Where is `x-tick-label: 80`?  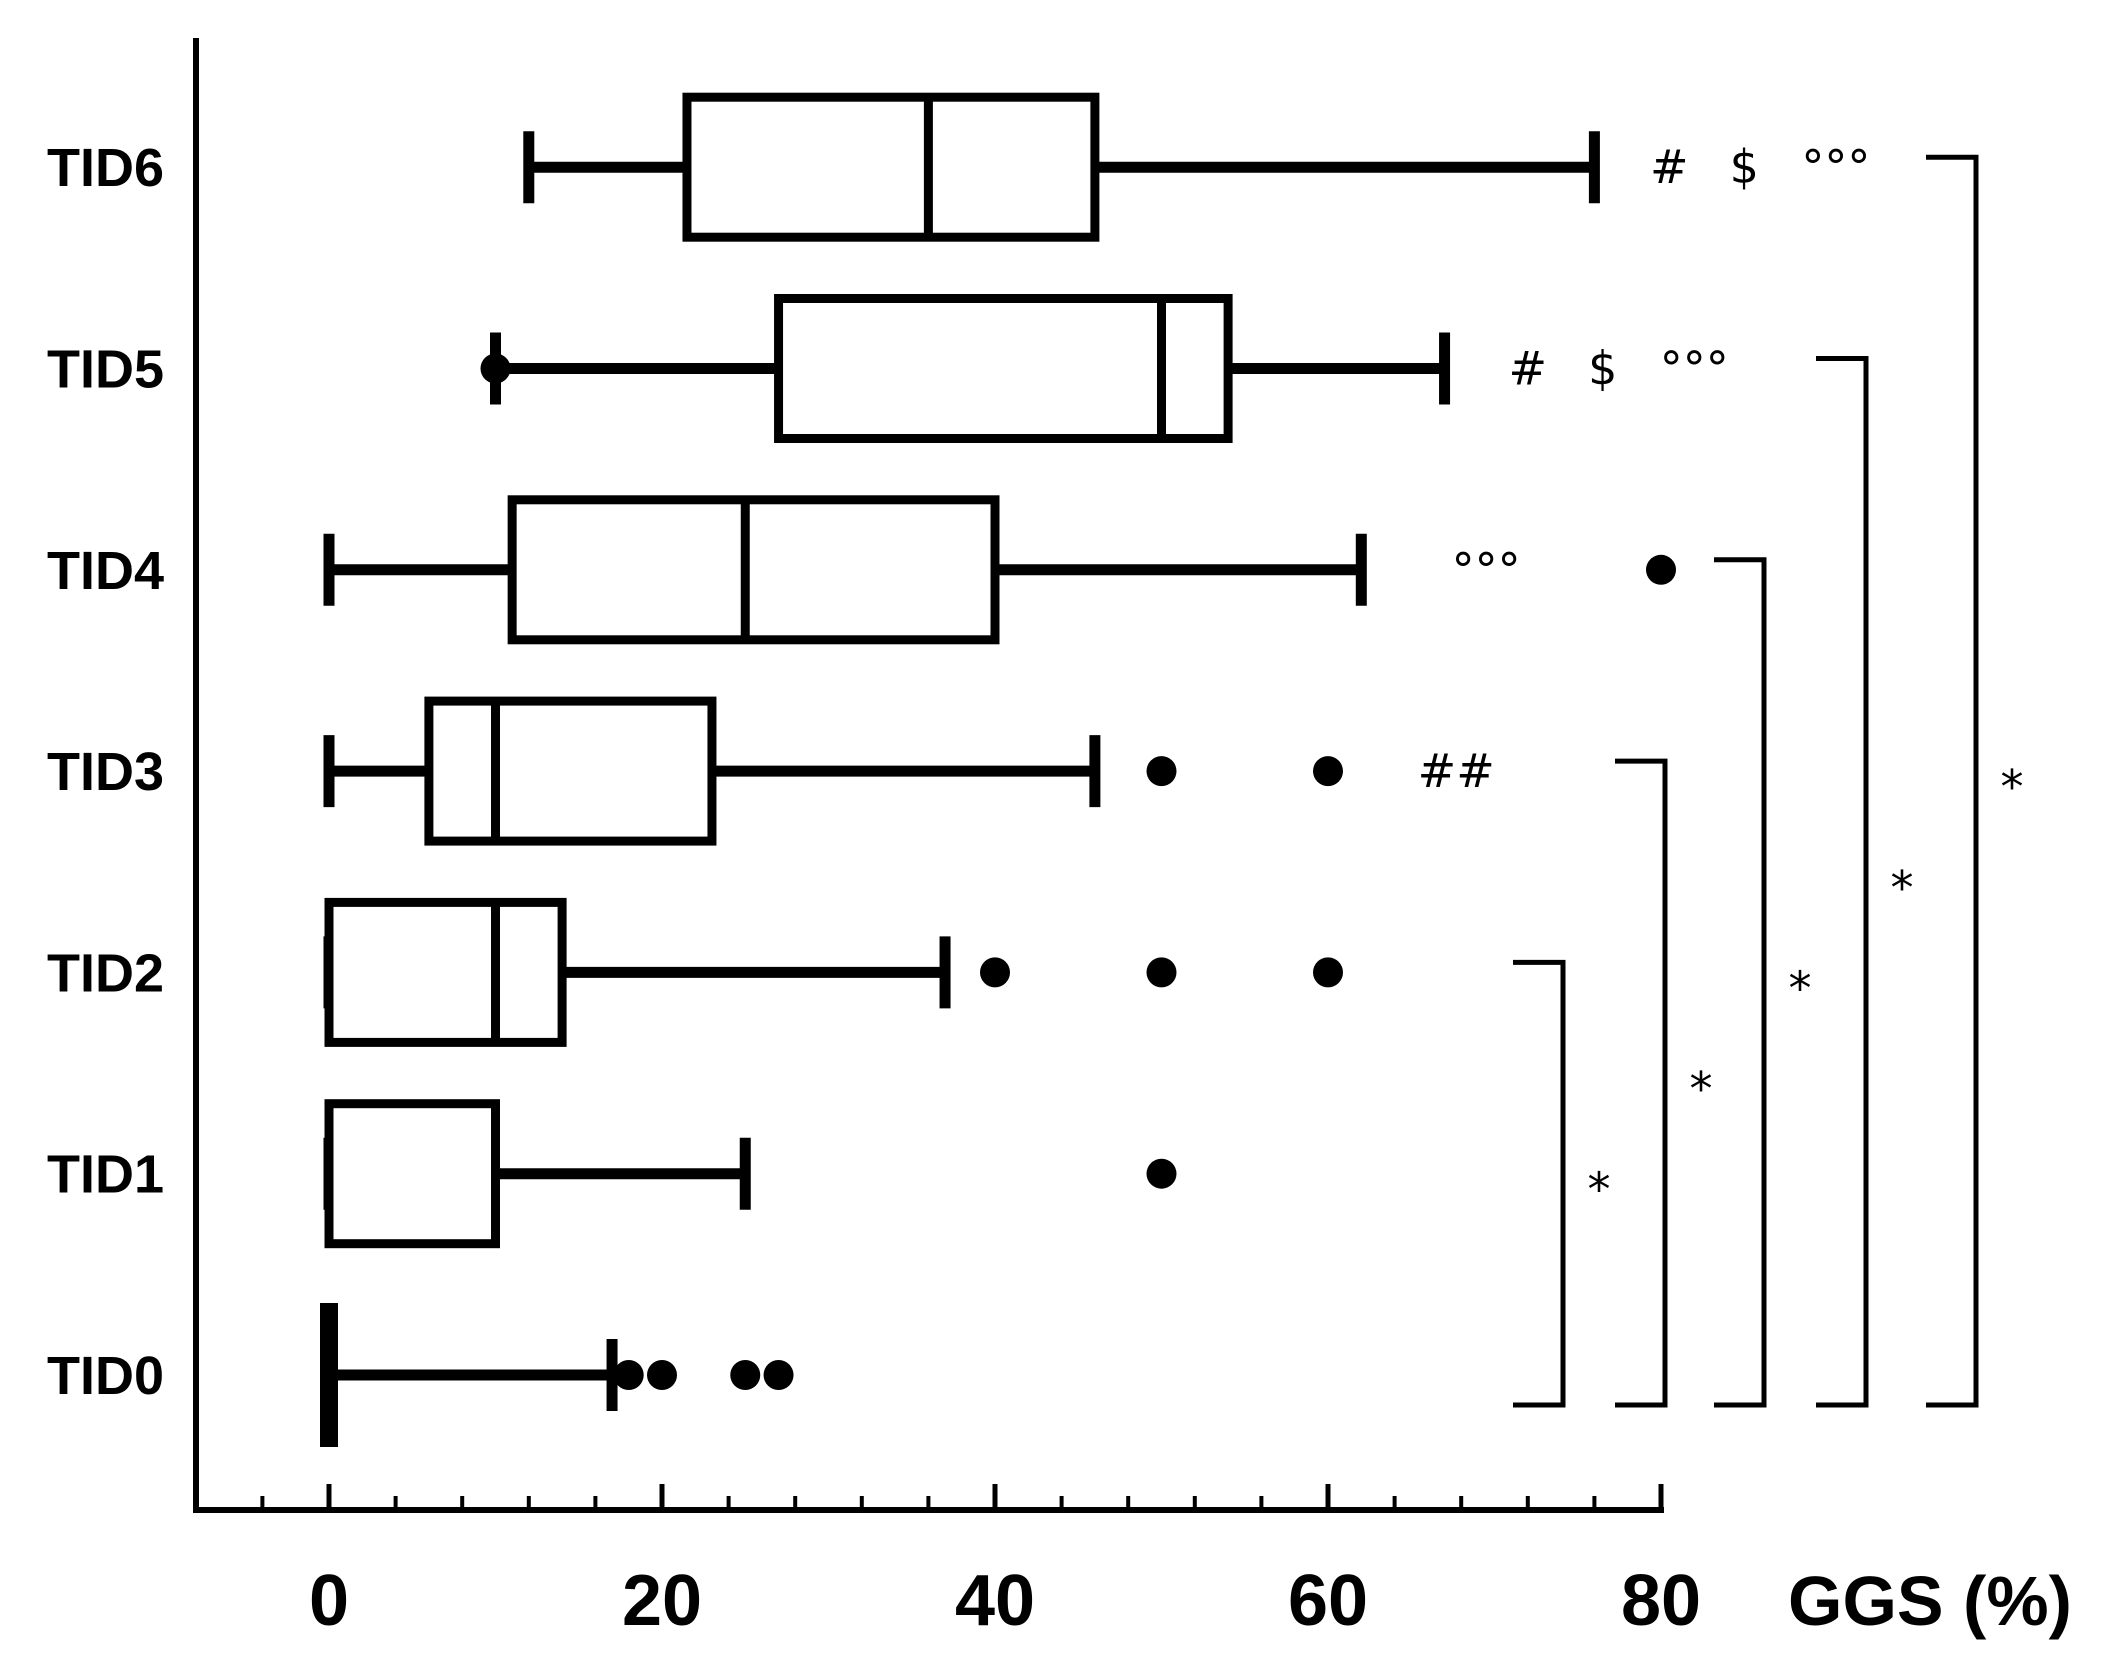
x-tick-label: 80 is located at coordinates (1661, 1601).